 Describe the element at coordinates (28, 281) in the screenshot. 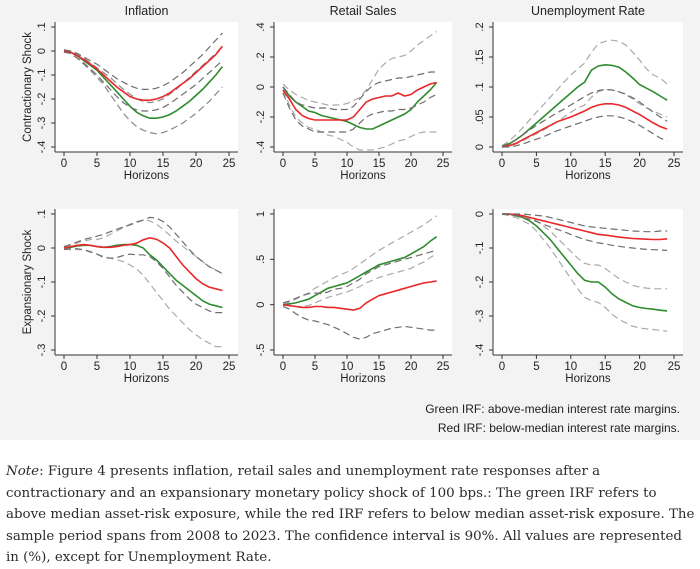

I see `y-axis-label: Expansionary Shock` at that location.